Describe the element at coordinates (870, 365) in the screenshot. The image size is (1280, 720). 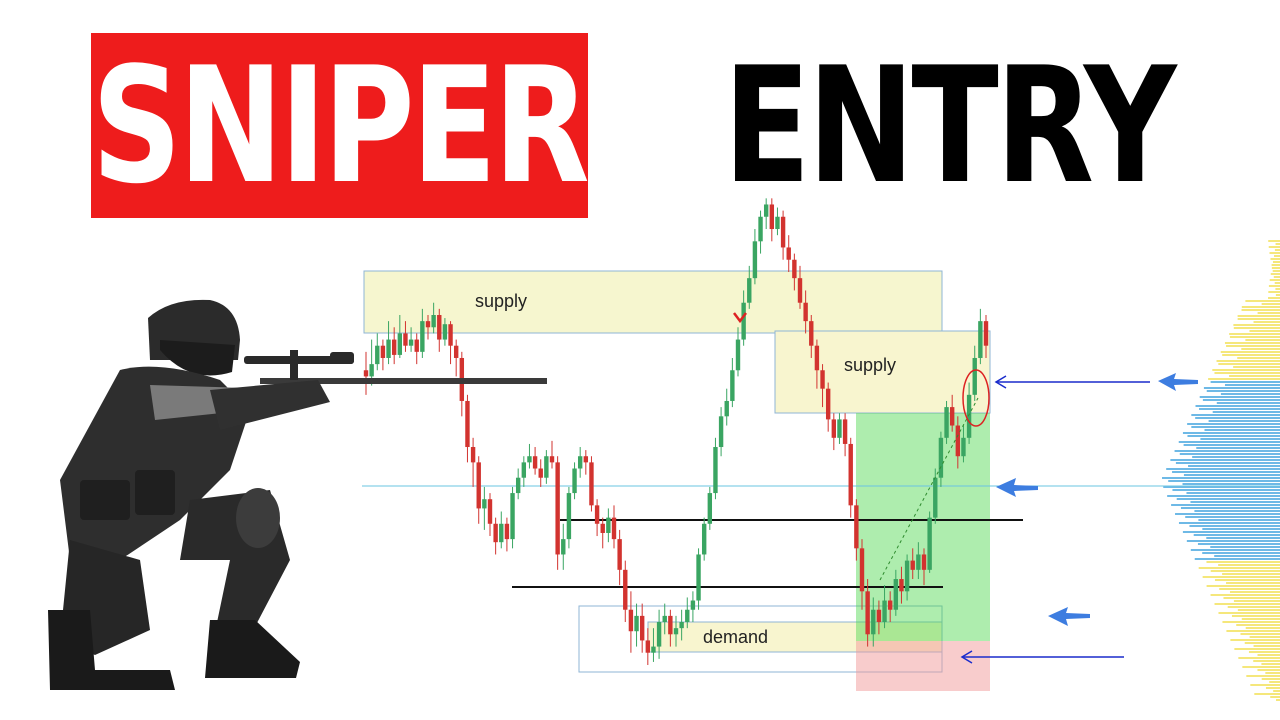
I see `supply-zone-label-2: supply` at that location.